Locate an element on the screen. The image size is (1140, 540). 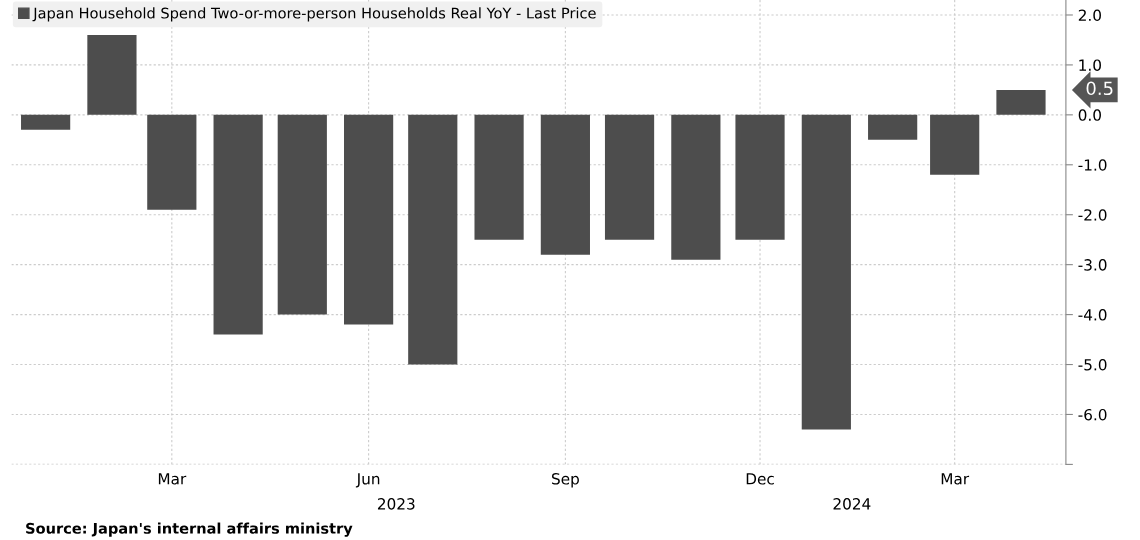
x-tick-label: Dec is located at coordinates (760, 479).